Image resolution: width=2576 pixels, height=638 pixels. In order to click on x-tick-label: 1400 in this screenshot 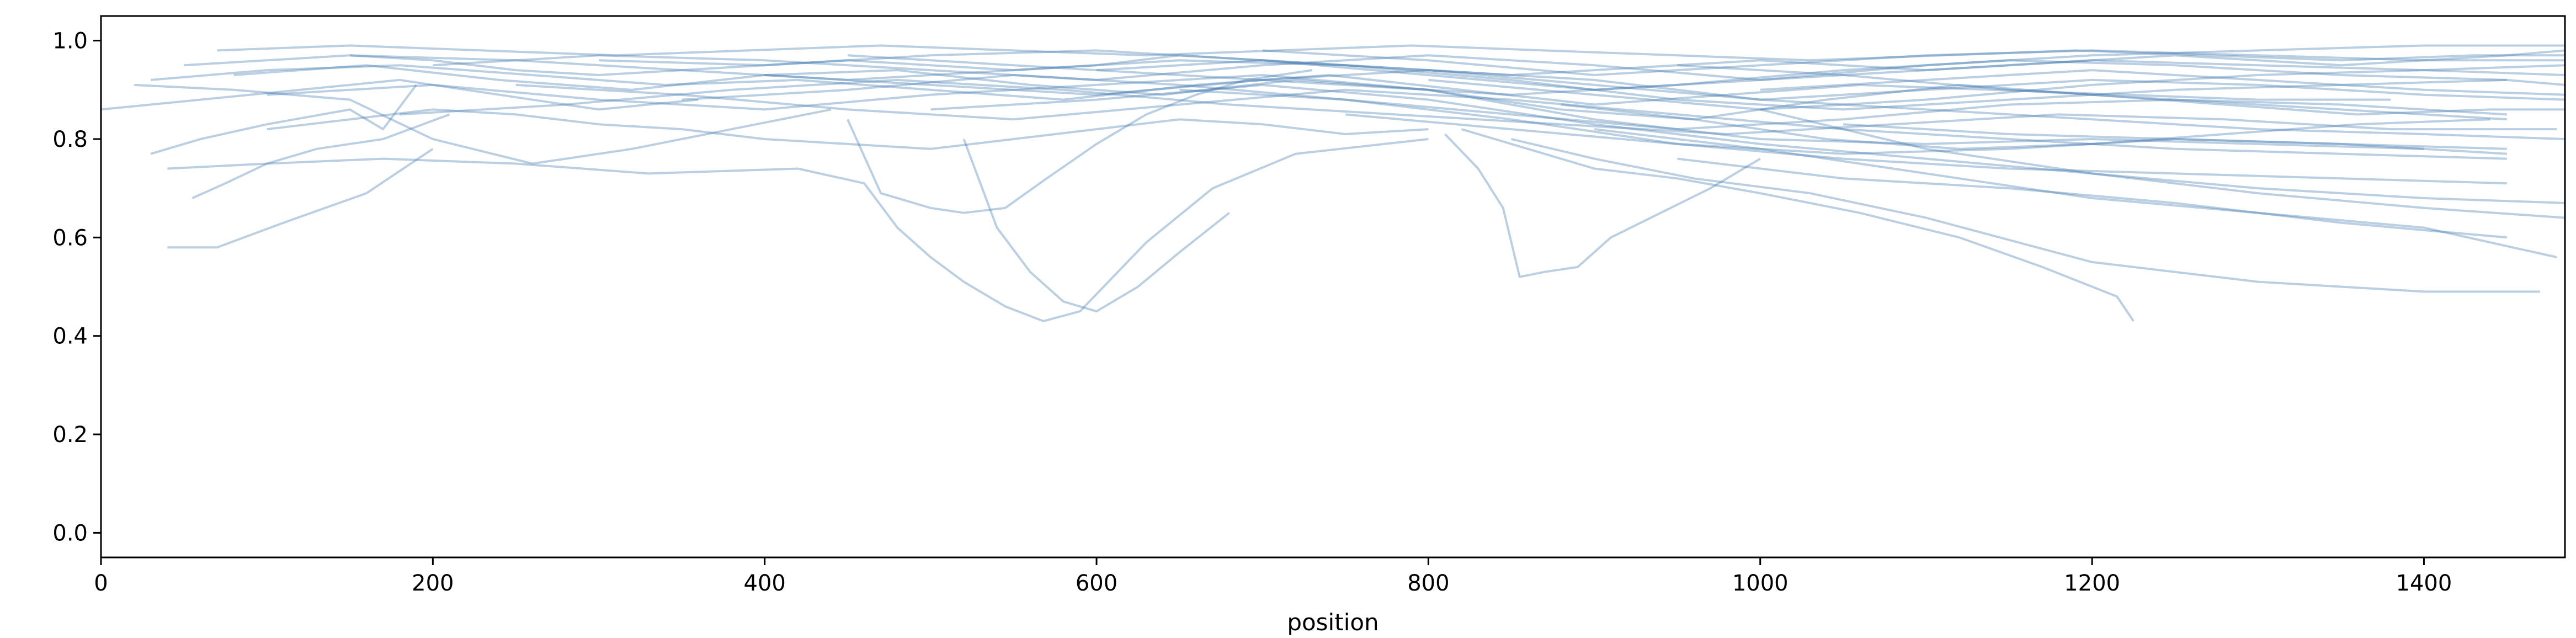, I will do `click(2424, 583)`.